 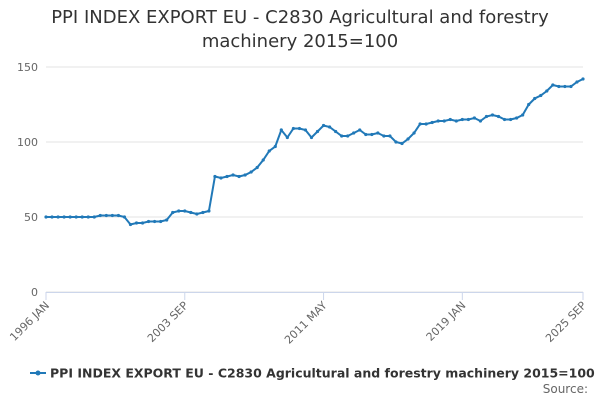 I want to click on x-tick-label: 2025 SEP, so click(x=566, y=322).